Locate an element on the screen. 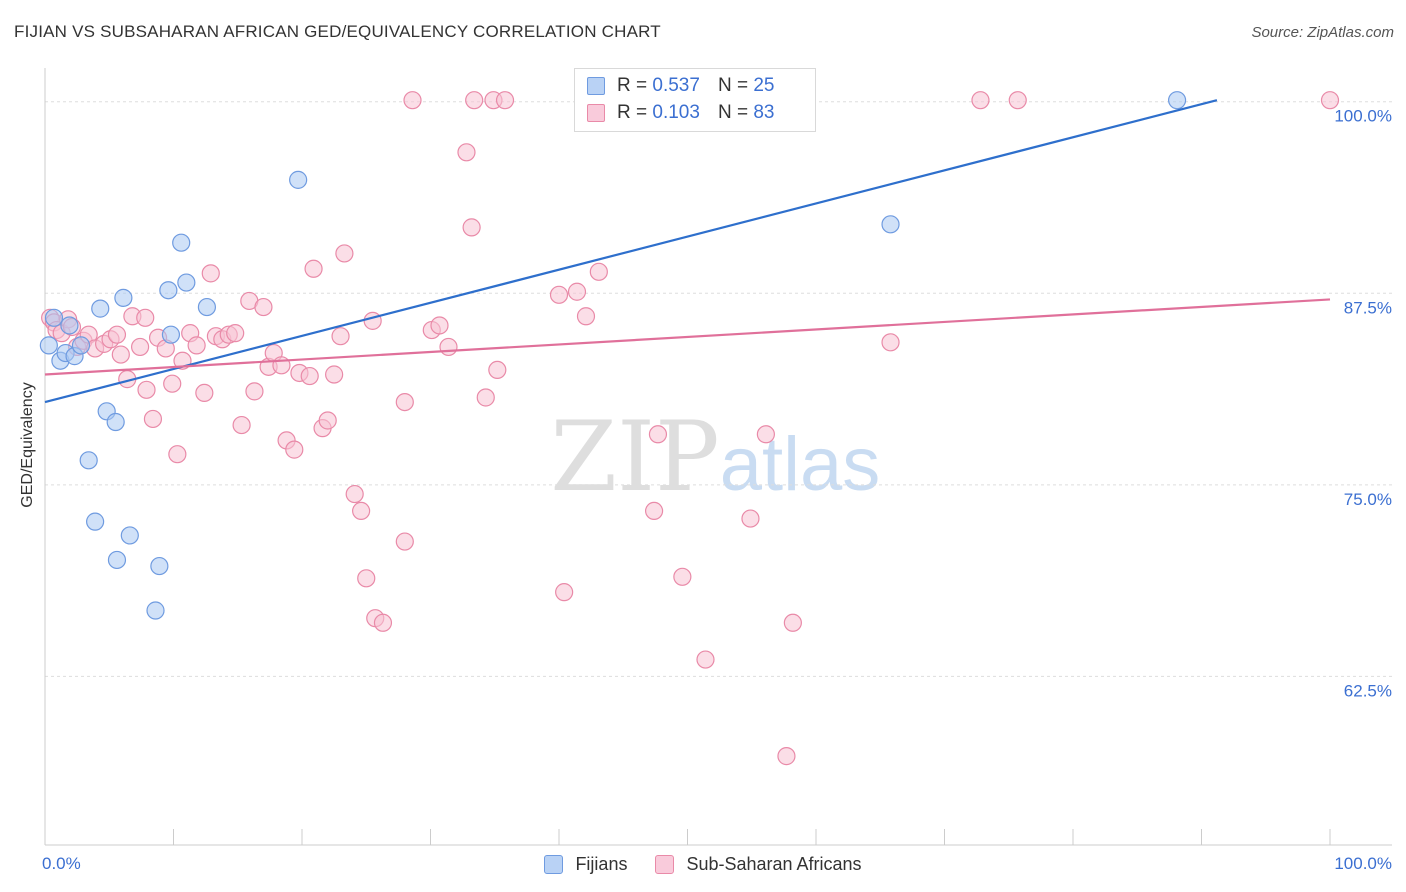 The height and width of the screenshot is (892, 1406). legend-item-subsaharan: Sub-Saharan Africans is located at coordinates (758, 864).